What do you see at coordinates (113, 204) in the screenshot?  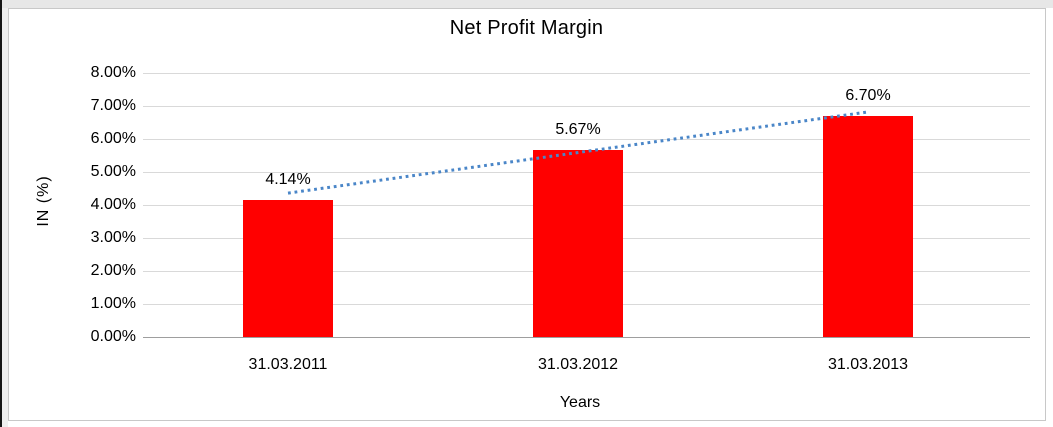 I see `y-tick-label: 4.00%` at bounding box center [113, 204].